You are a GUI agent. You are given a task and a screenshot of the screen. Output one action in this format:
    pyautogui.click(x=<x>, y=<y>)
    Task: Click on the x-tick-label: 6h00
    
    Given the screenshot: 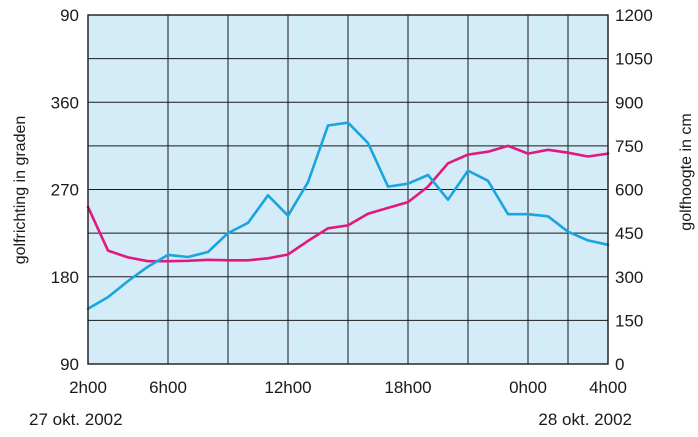 What is the action you would take?
    pyautogui.click(x=168, y=387)
    